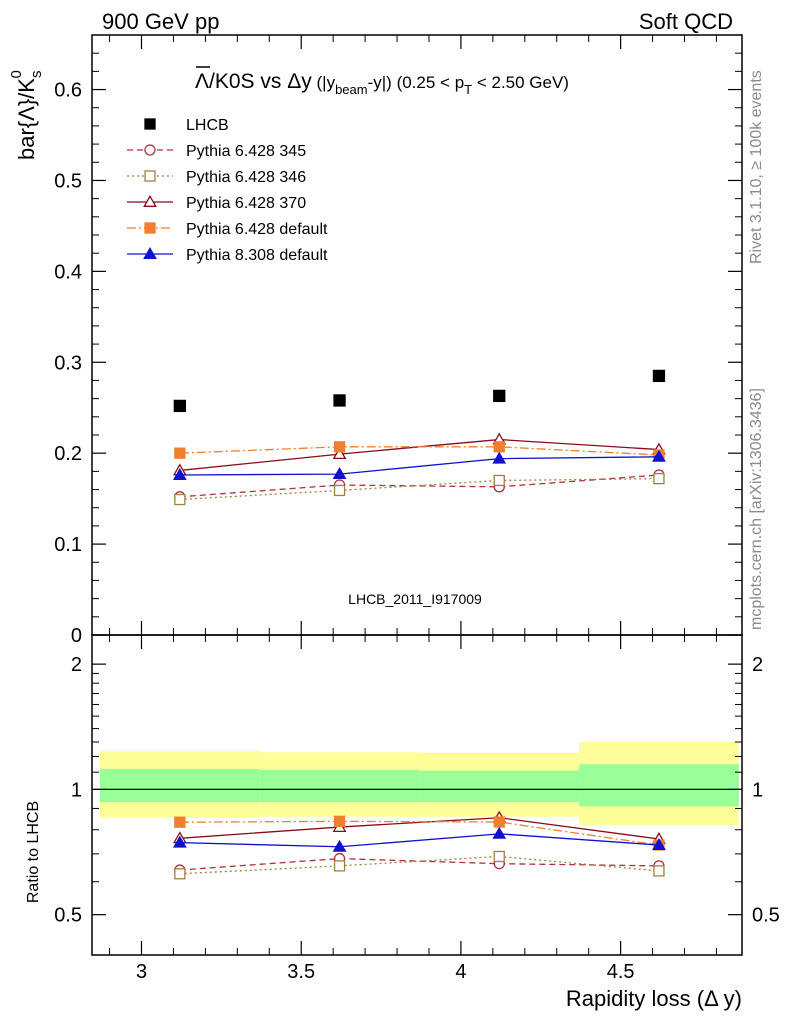 The image size is (786, 1024). I want to click on x-tick-label: 3.5, so click(301, 972).